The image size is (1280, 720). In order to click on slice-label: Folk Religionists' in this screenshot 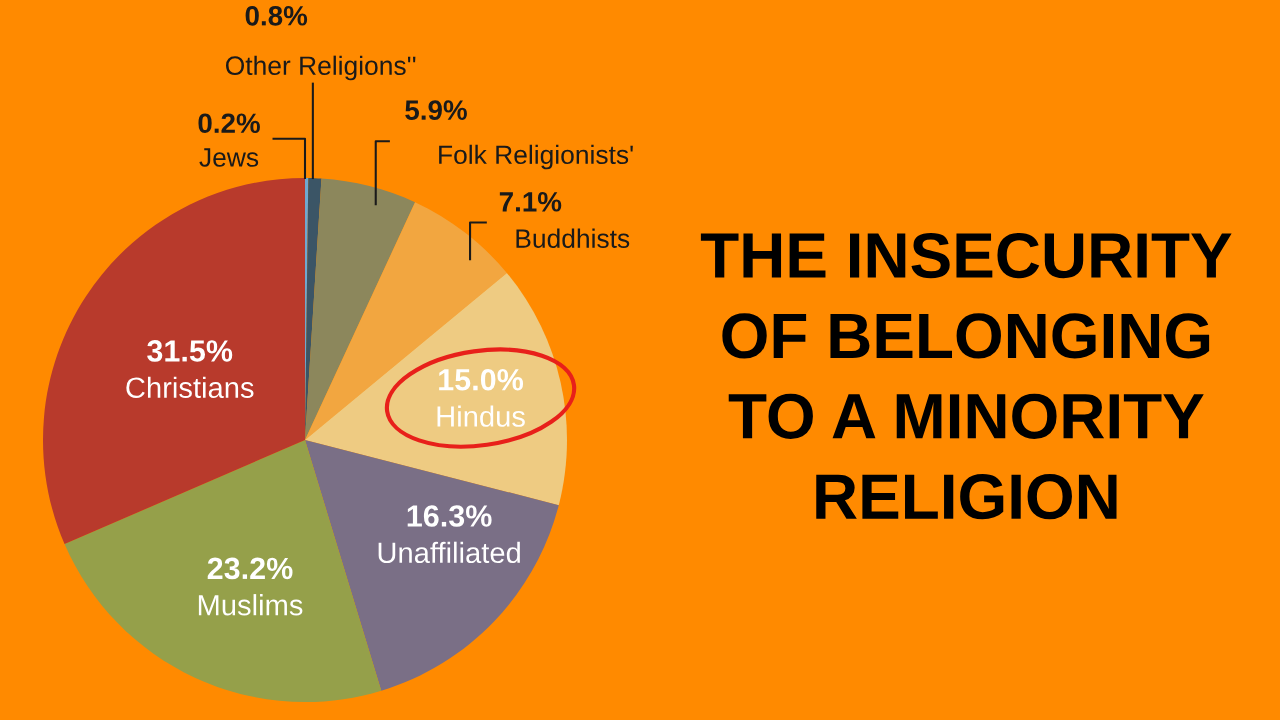, I will do `click(536, 157)`.